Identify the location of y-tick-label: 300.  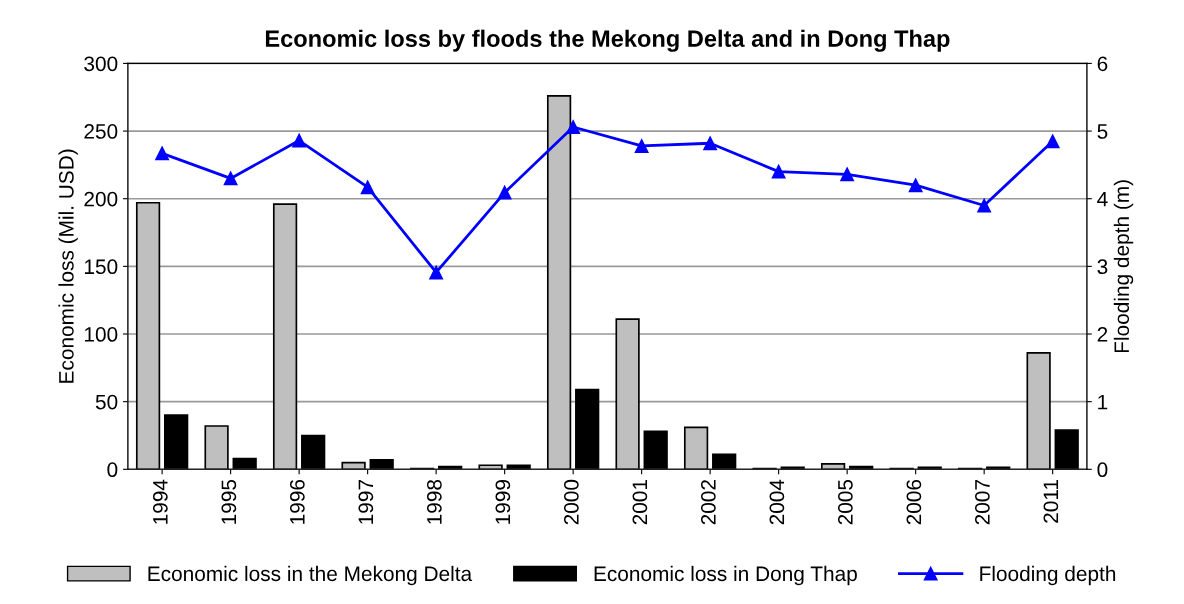
(101, 64).